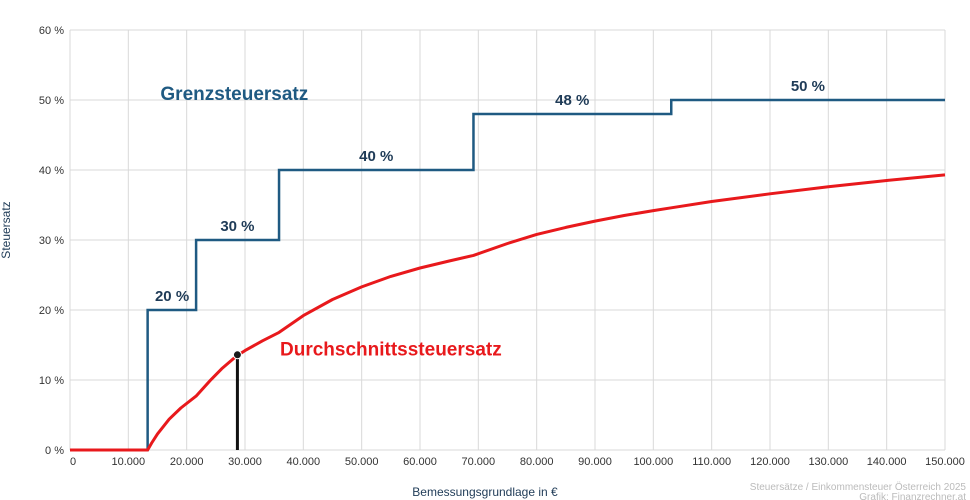 This screenshot has height=500, width=970. What do you see at coordinates (234, 94) in the screenshot?
I see `marginal-rate-label: Grenzsteuersatz` at bounding box center [234, 94].